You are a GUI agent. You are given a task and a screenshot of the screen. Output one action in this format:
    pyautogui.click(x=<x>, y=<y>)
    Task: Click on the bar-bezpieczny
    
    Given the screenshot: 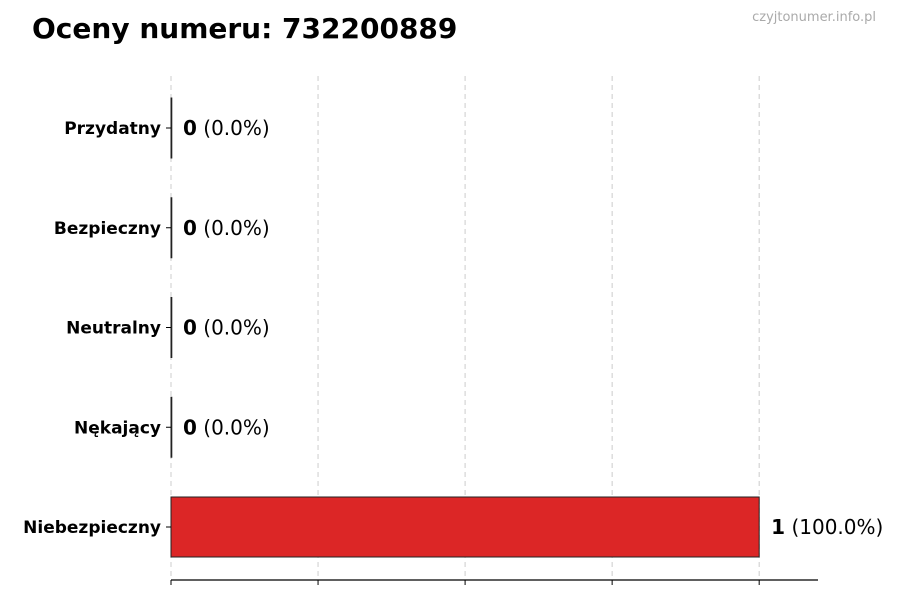 What is the action you would take?
    pyautogui.click(x=171, y=228)
    